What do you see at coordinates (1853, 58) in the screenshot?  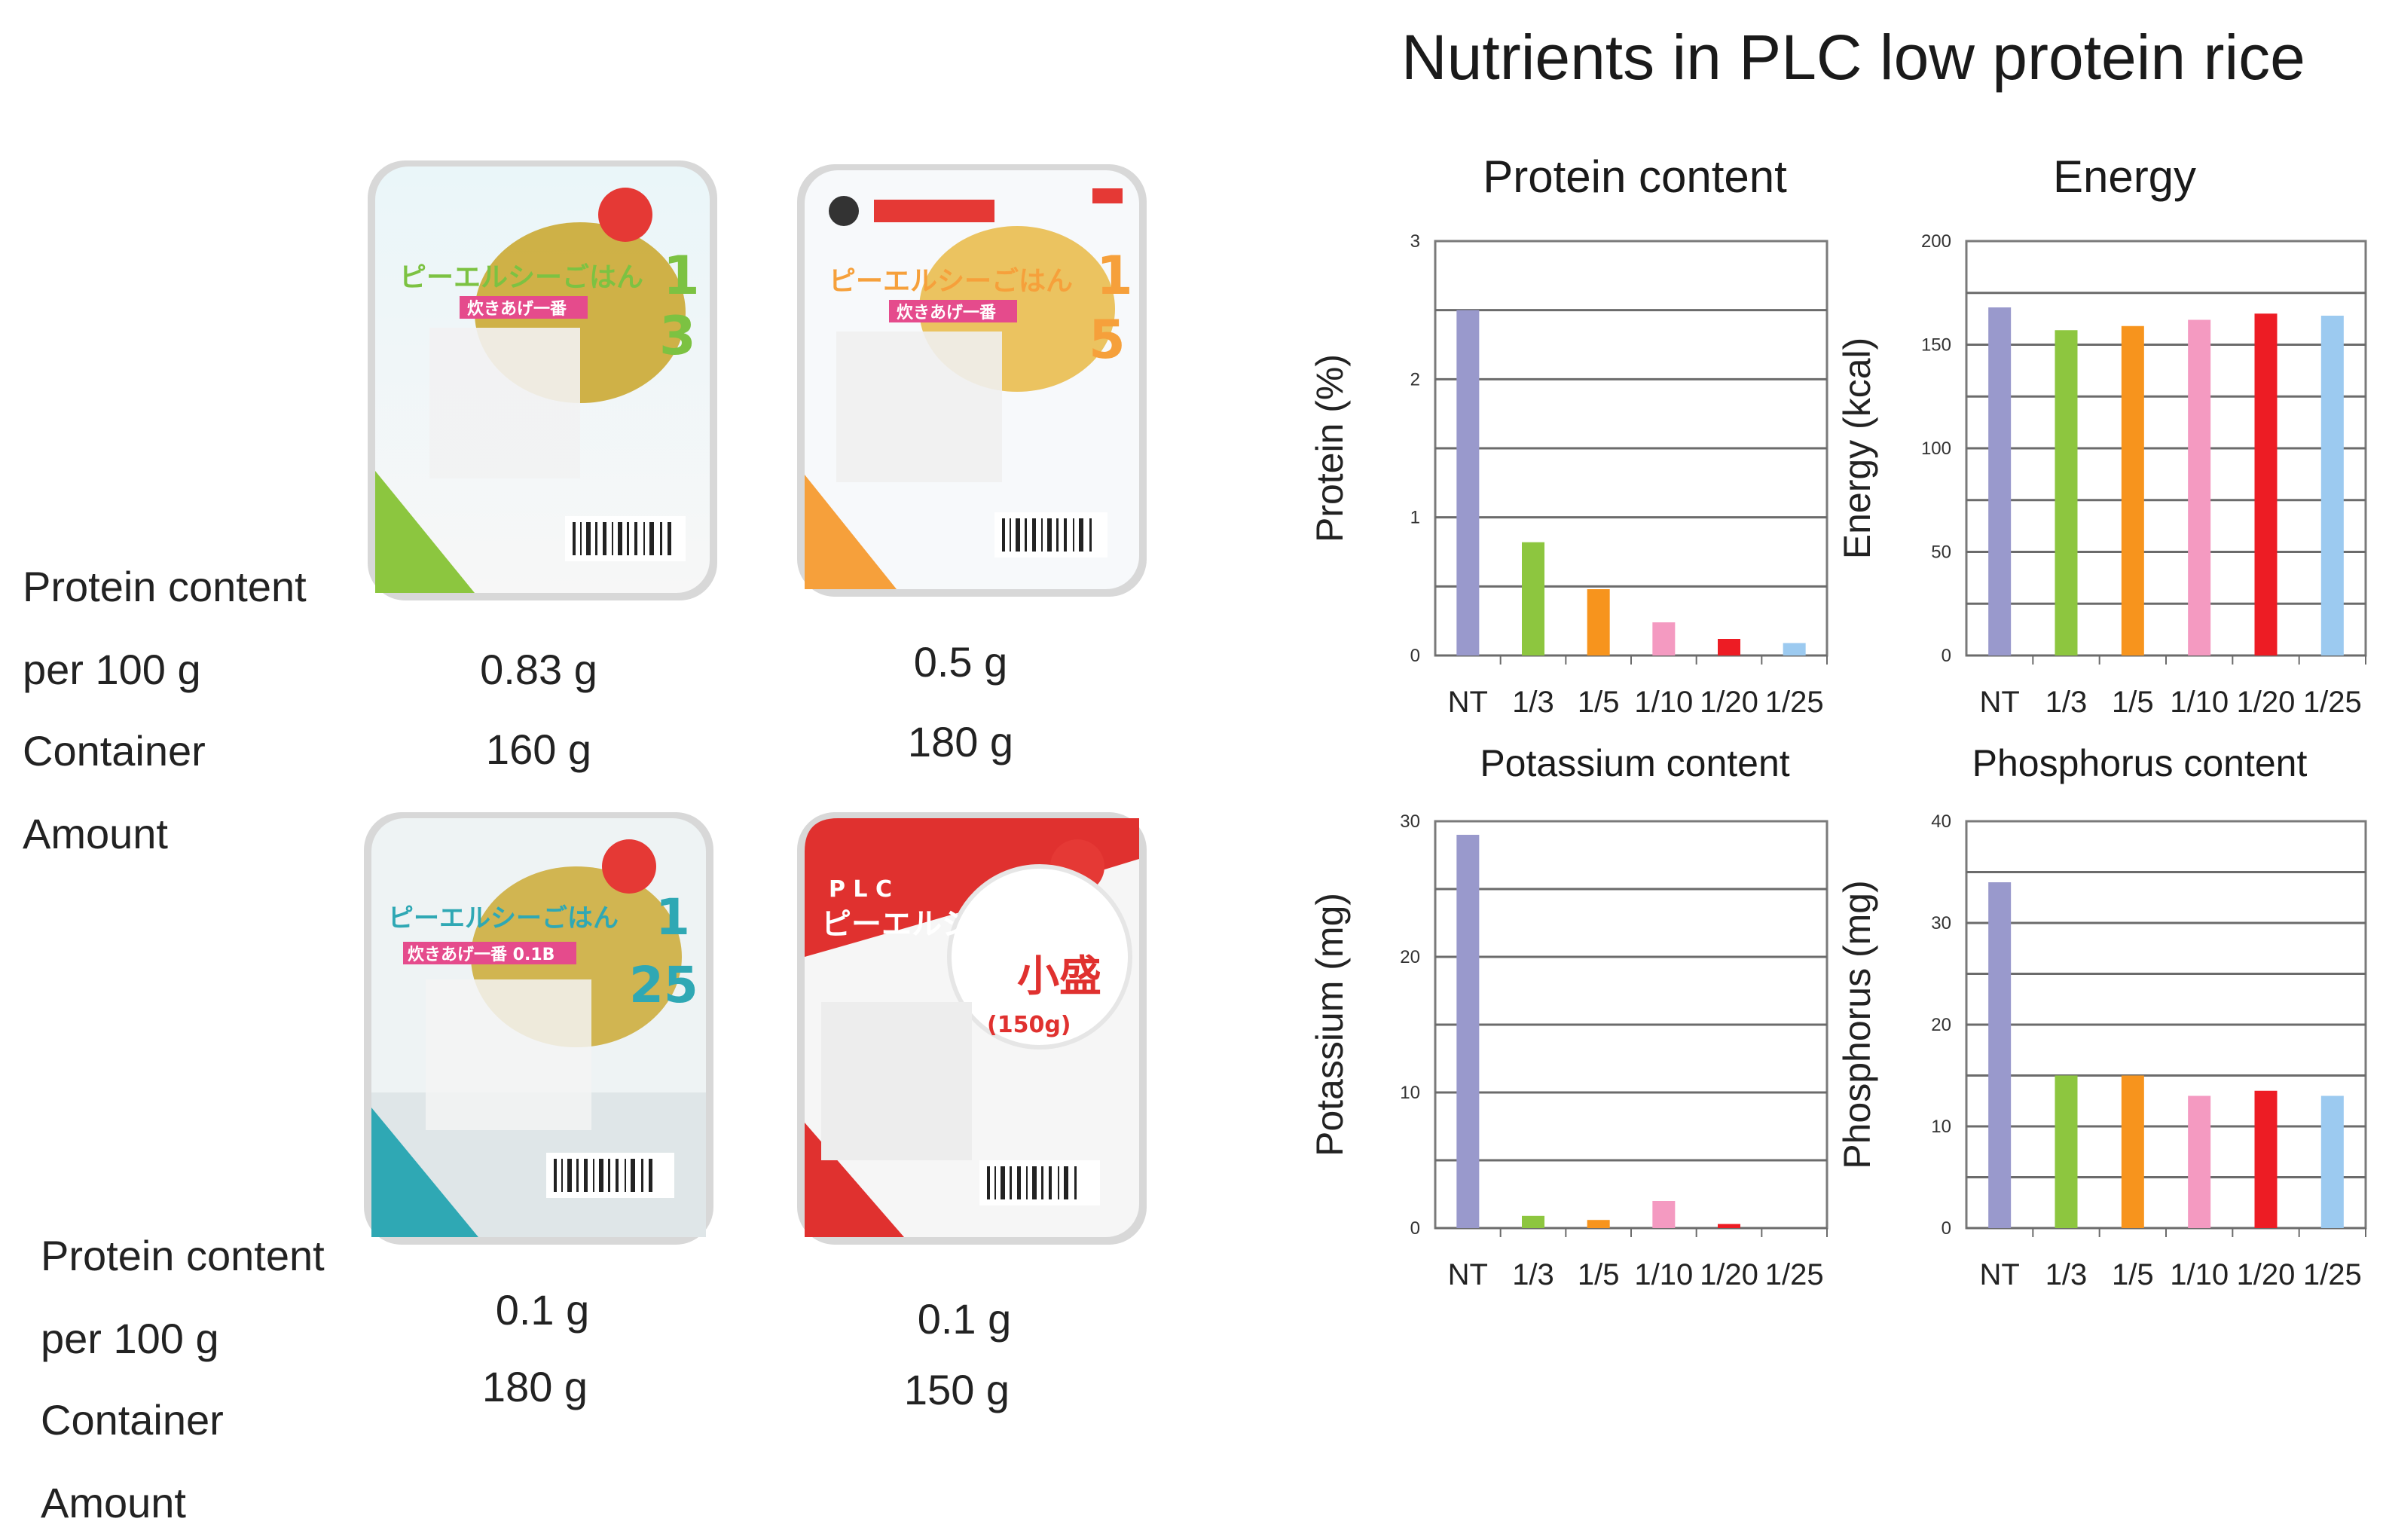 I see `main-title: Nutrients in PLC low protein rice` at bounding box center [1853, 58].